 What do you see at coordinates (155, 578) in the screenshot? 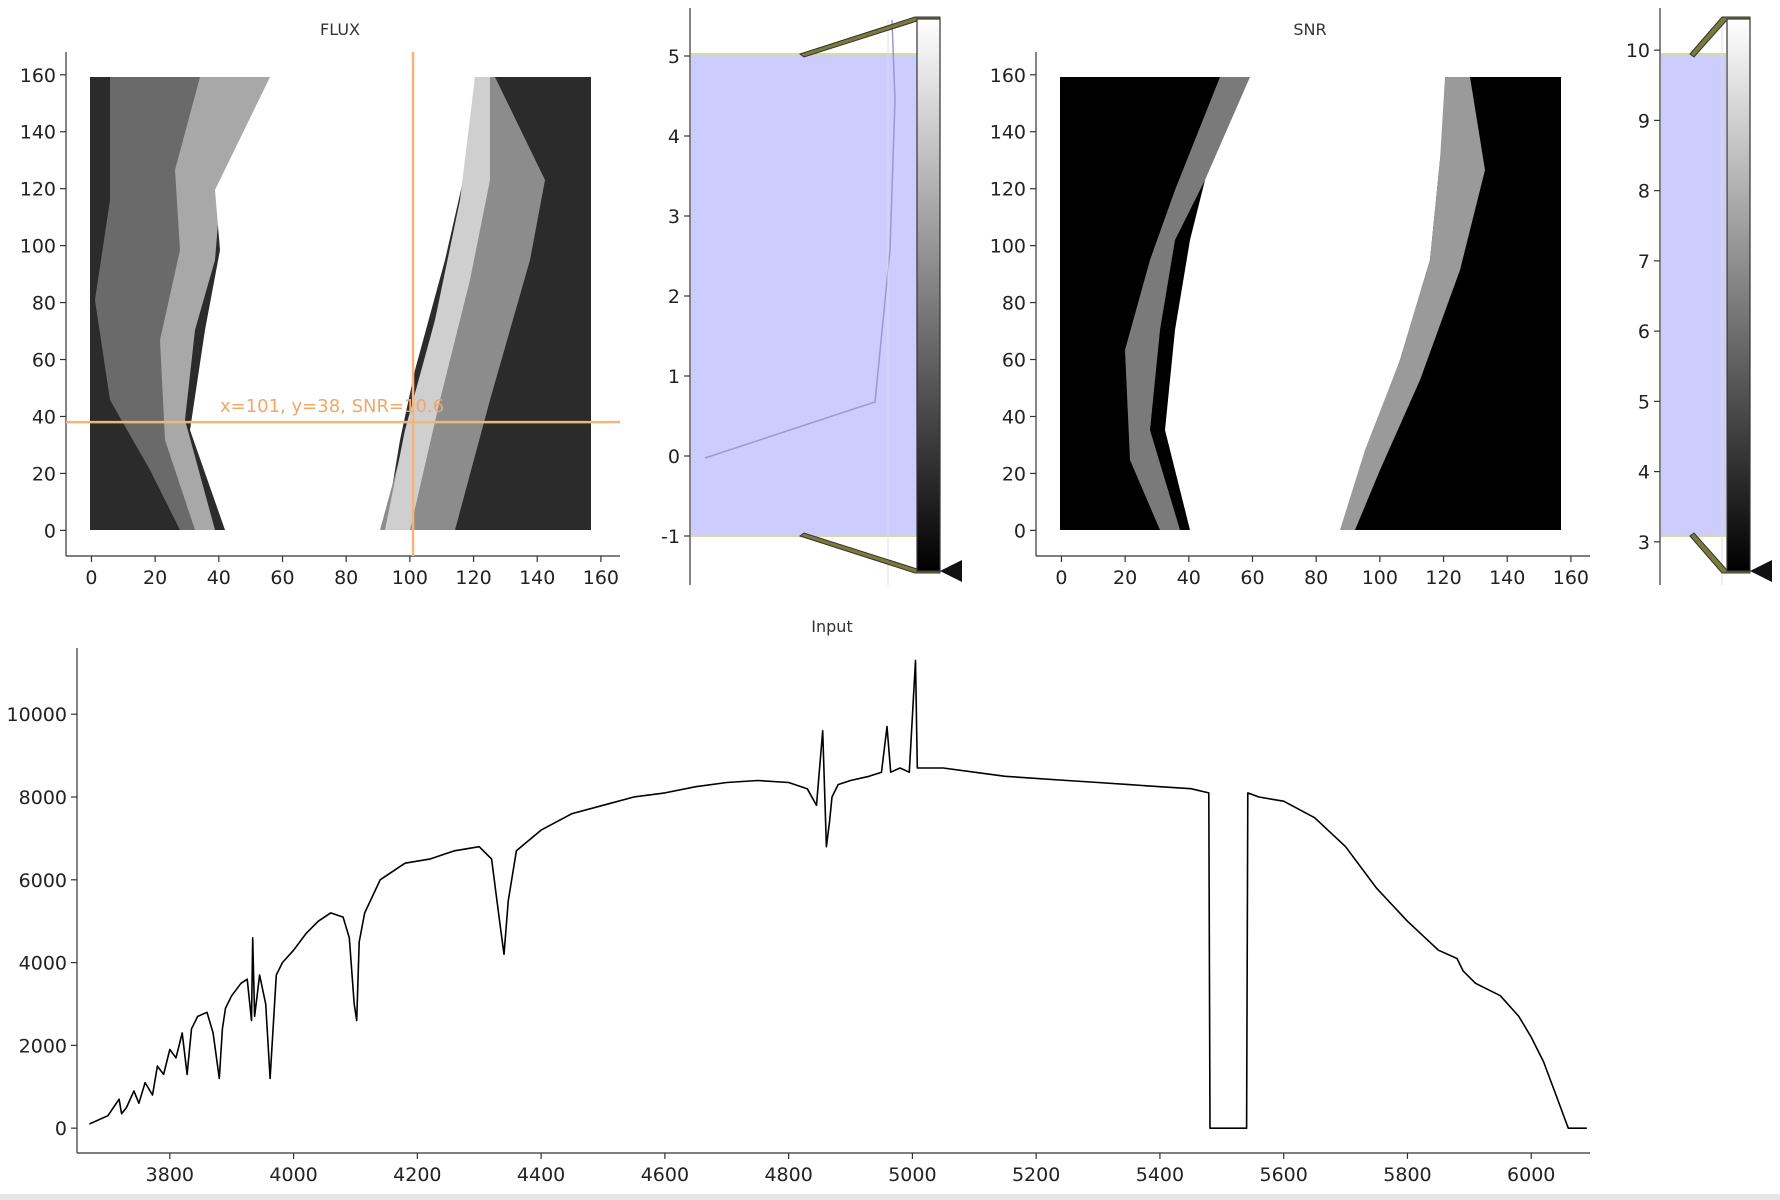
I see `flux-xtick-label: 20` at bounding box center [155, 578].